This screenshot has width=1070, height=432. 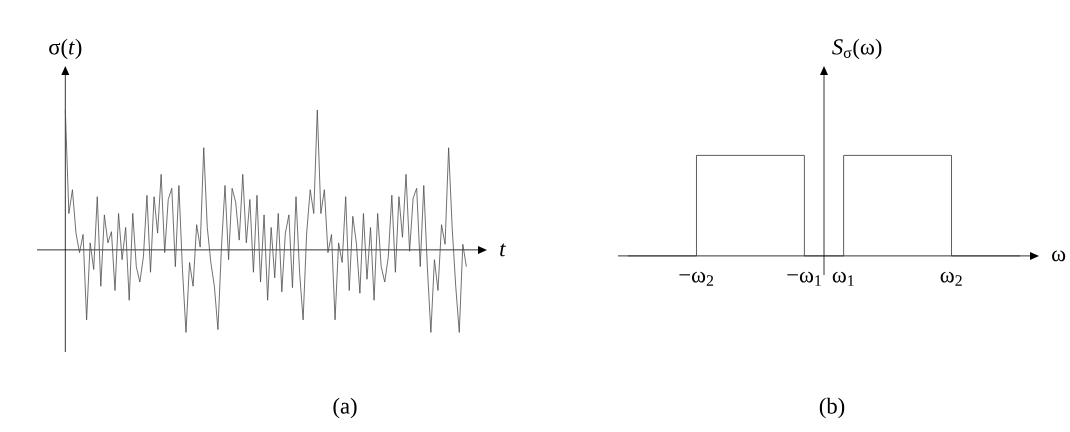 I want to click on y-axis-title: σ(t), so click(x=65, y=49).